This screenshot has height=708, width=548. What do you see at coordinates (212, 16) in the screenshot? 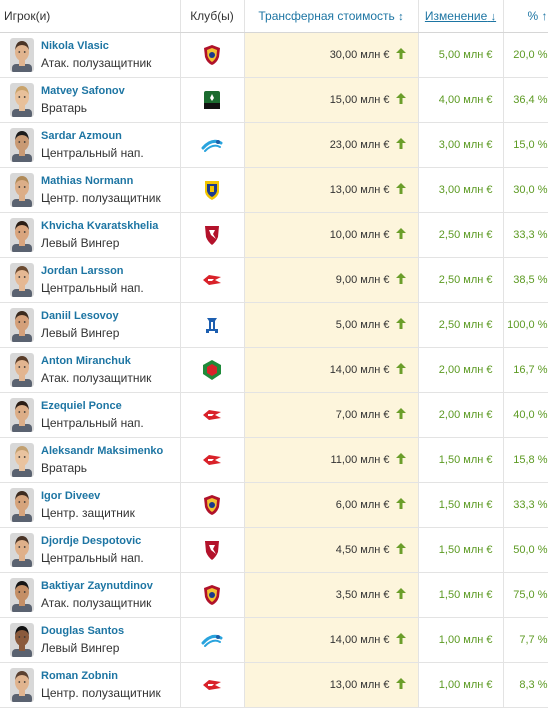
I see `header-club: Клуб(ы)` at bounding box center [212, 16].